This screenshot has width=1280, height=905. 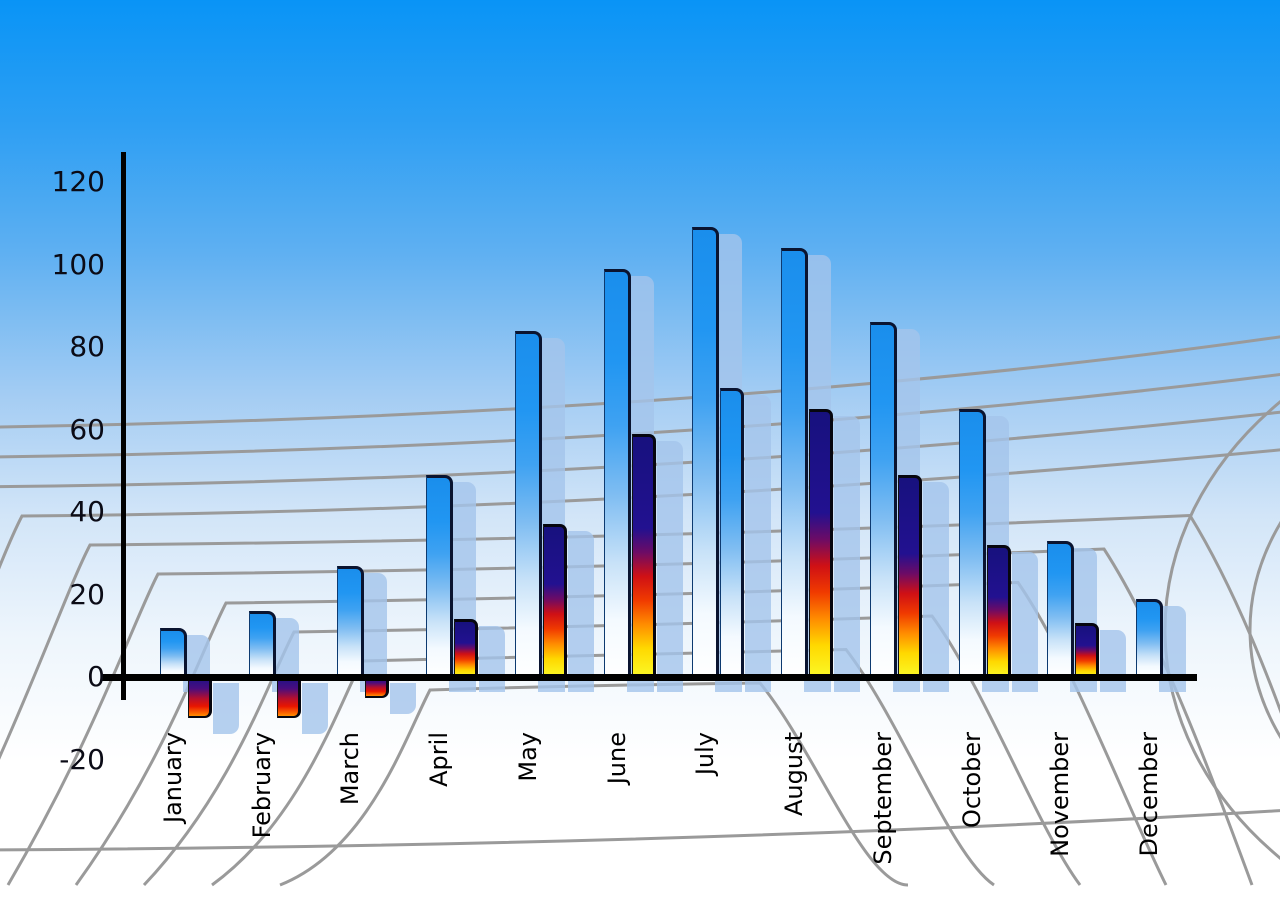 What do you see at coordinates (123, 426) in the screenshot?
I see `y-axis-line` at bounding box center [123, 426].